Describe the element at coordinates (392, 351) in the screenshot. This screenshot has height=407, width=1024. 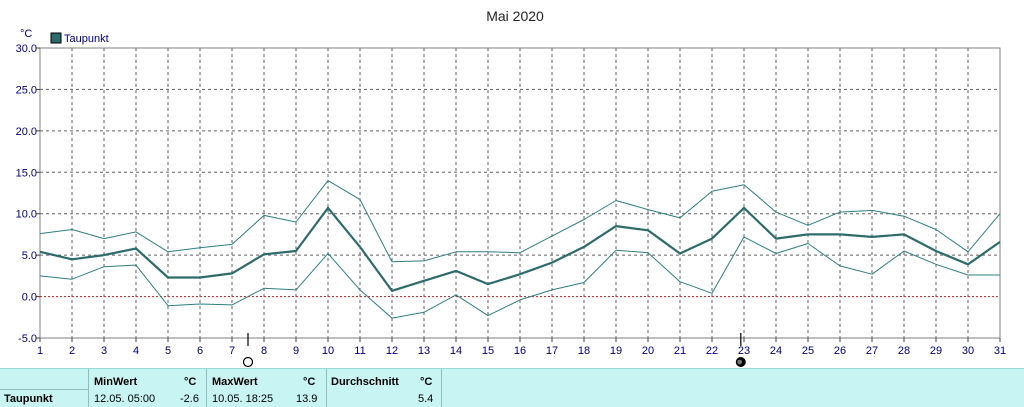
I see `x-tick-label: 12` at that location.